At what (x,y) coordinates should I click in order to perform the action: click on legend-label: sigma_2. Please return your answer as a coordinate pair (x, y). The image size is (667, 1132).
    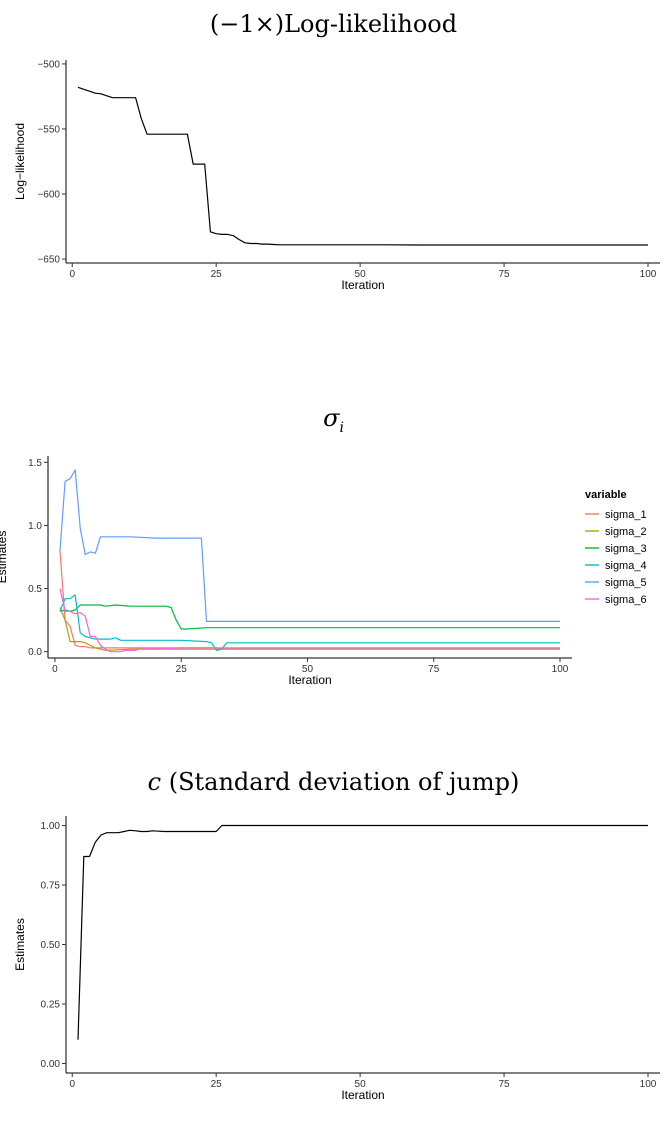
    Looking at the image, I should click on (626, 532).